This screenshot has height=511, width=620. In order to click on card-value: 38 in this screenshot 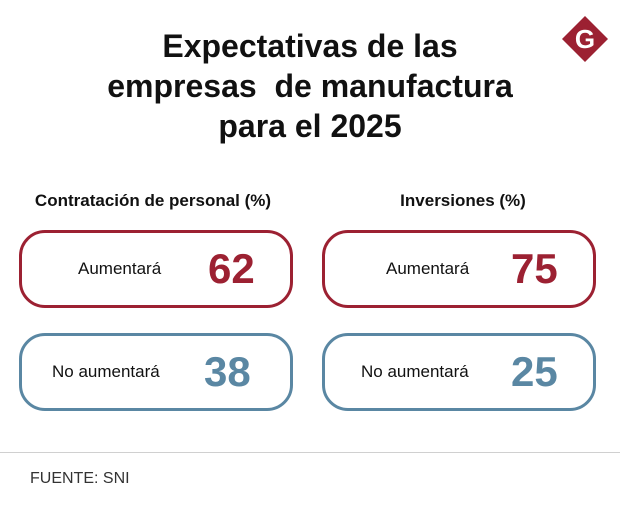, I will do `click(227, 371)`.